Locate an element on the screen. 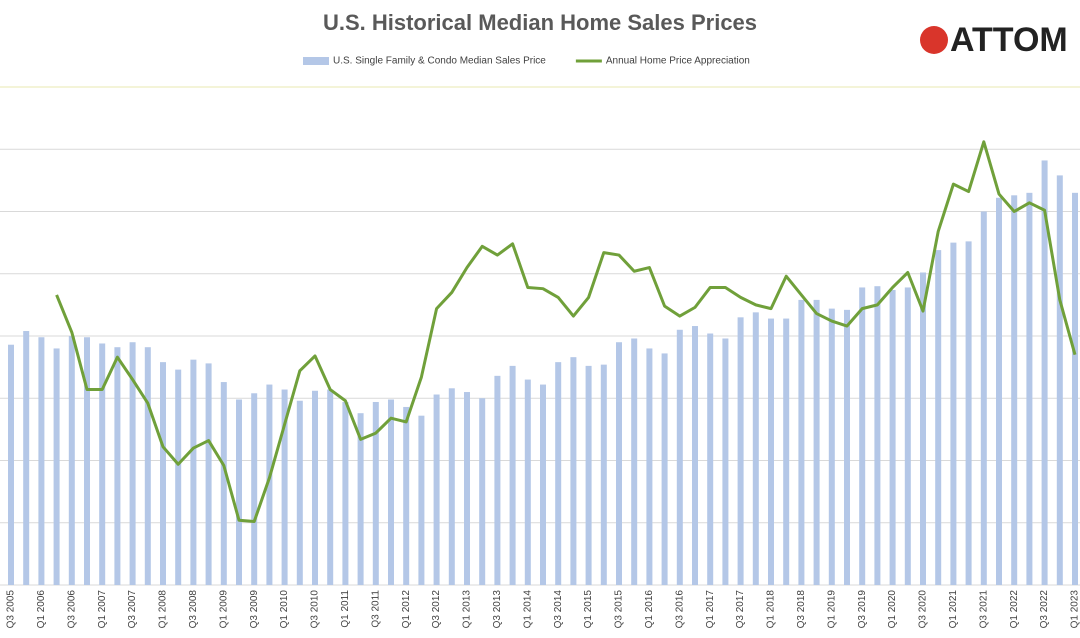 This screenshot has height=638, width=1080. x-tick-label: Q3 2006 is located at coordinates (71, 609).